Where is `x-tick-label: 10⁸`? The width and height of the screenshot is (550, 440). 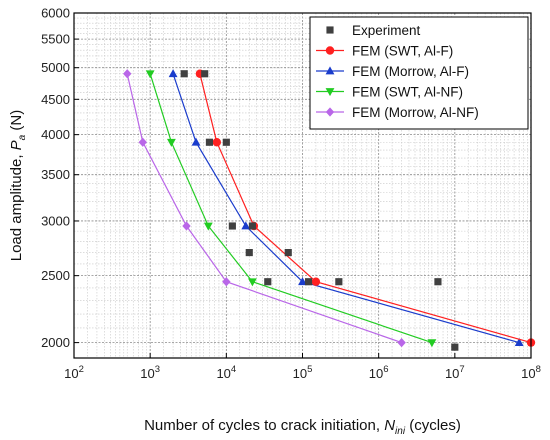 x-tick-label: 10⁸ is located at coordinates (531, 372).